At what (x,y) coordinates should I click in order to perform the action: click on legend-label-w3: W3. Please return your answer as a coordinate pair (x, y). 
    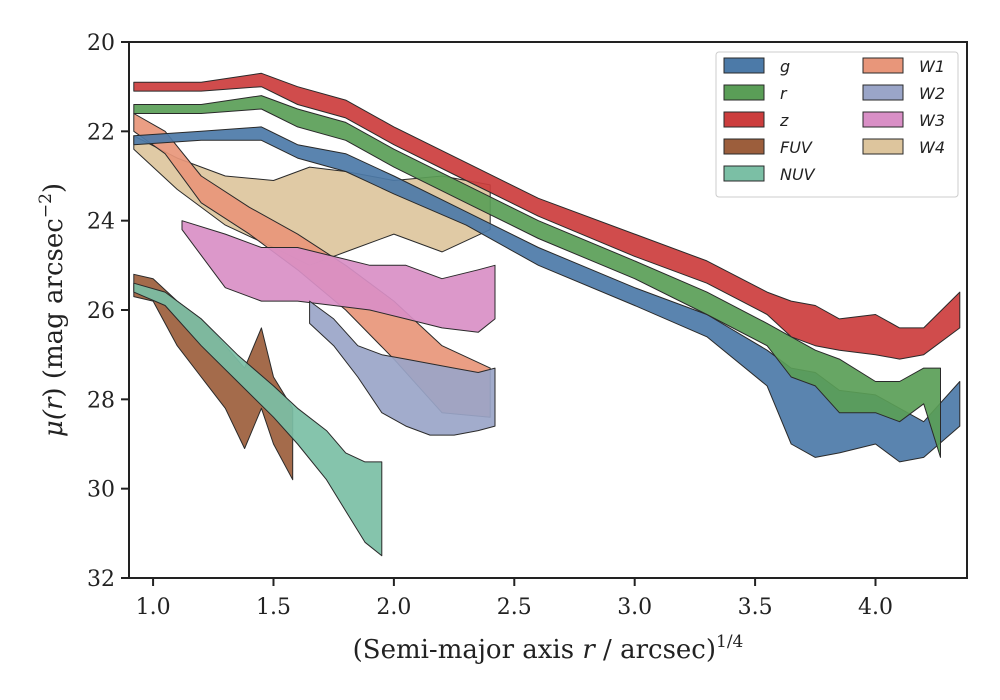
    Looking at the image, I should click on (932, 120).